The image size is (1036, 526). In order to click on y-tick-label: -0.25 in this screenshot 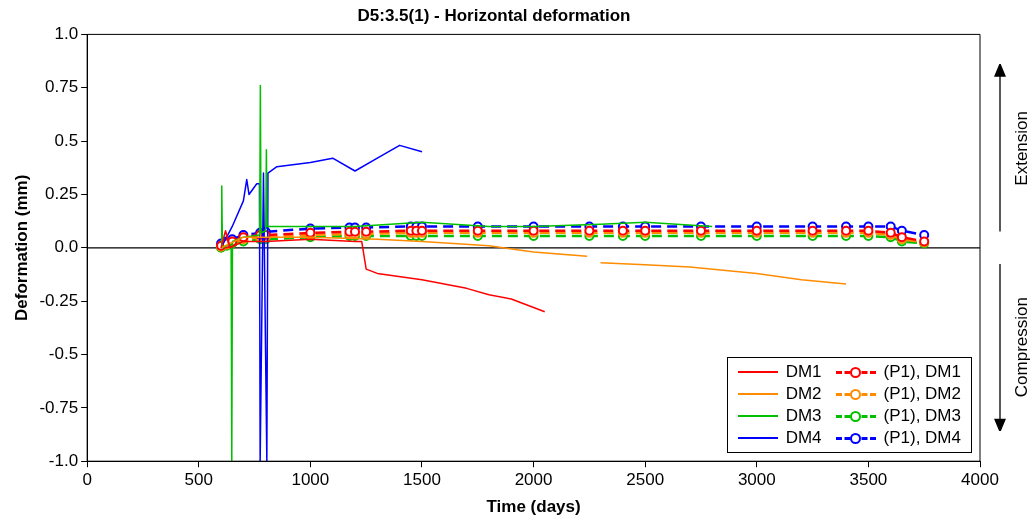, I will do `click(59, 300)`.